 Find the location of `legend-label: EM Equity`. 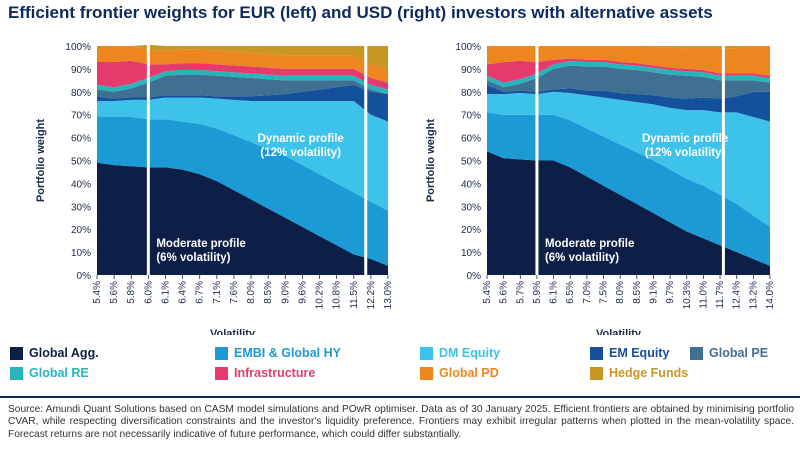

legend-label: EM Equity is located at coordinates (639, 353).